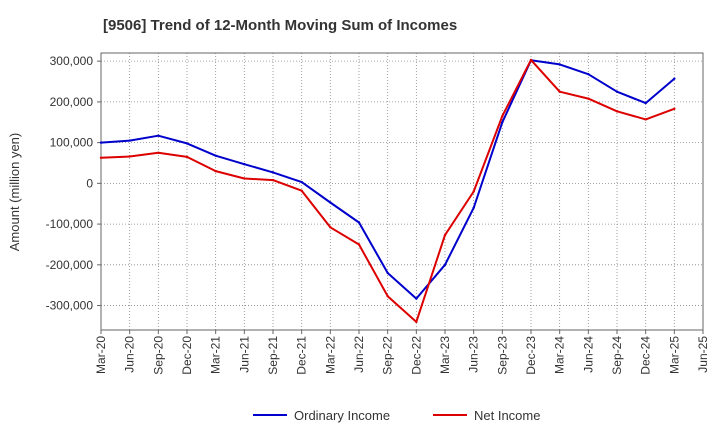 Image resolution: width=720 pixels, height=440 pixels. Describe the element at coordinates (70, 265) in the screenshot. I see `y-tick-label: -200,000` at that location.